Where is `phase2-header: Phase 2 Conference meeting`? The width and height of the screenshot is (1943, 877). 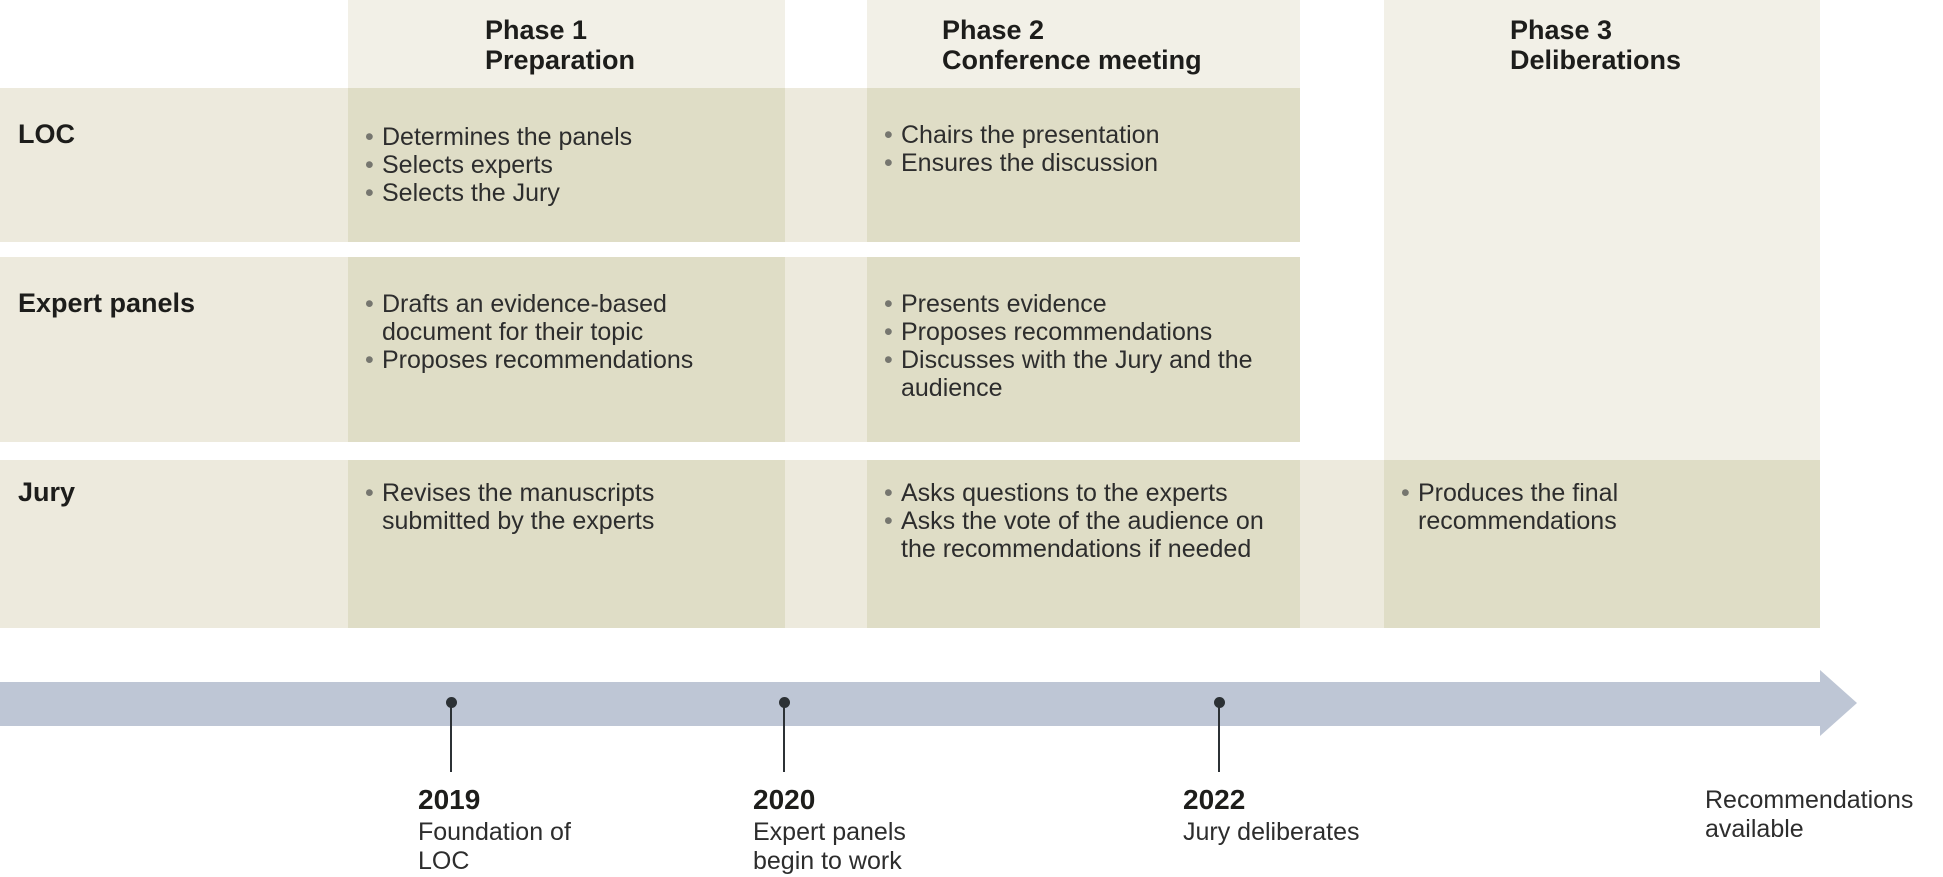
phase2-header: Phase 2 Conference meeting is located at coordinates (1072, 45).